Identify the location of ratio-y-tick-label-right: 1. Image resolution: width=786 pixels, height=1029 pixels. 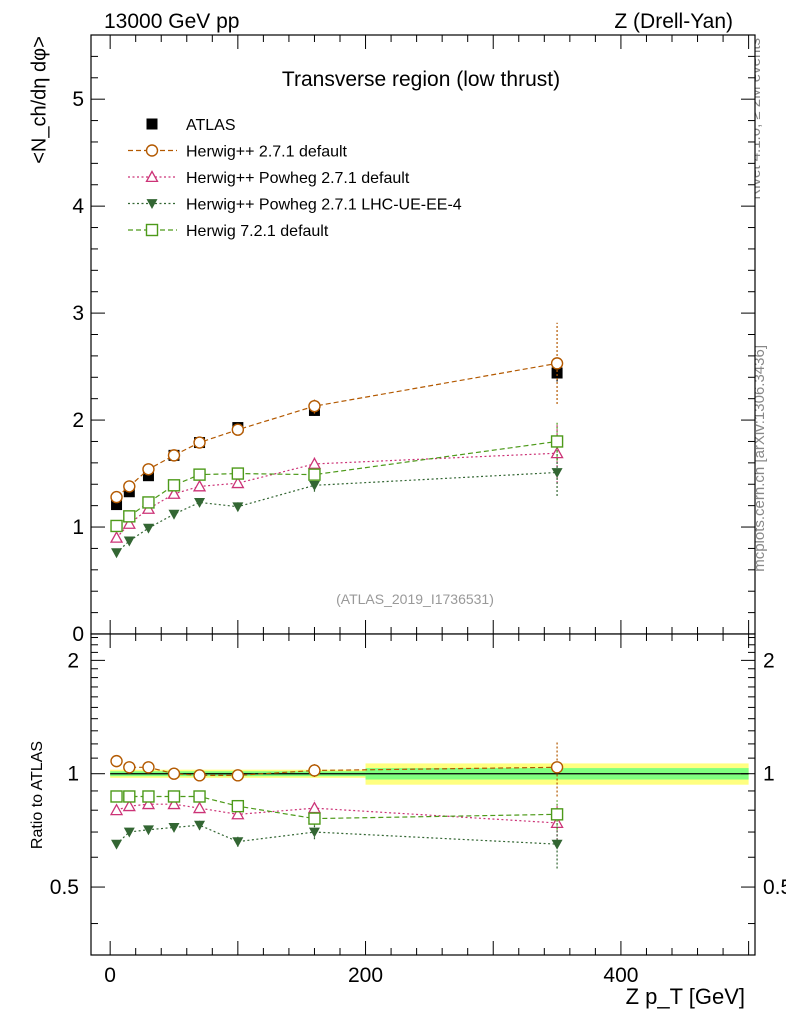
(769, 774).